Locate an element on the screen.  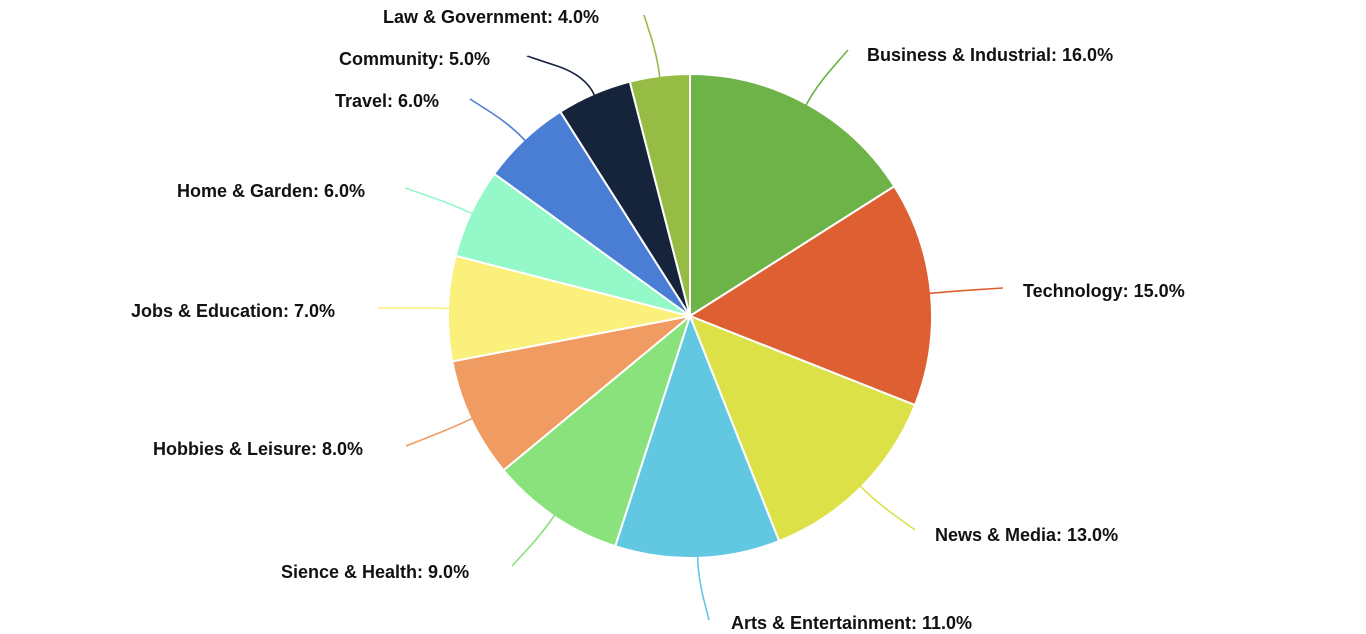
slice-label-arts-entertainment: Arts & Entertainment: 11.0% is located at coordinates (851, 623).